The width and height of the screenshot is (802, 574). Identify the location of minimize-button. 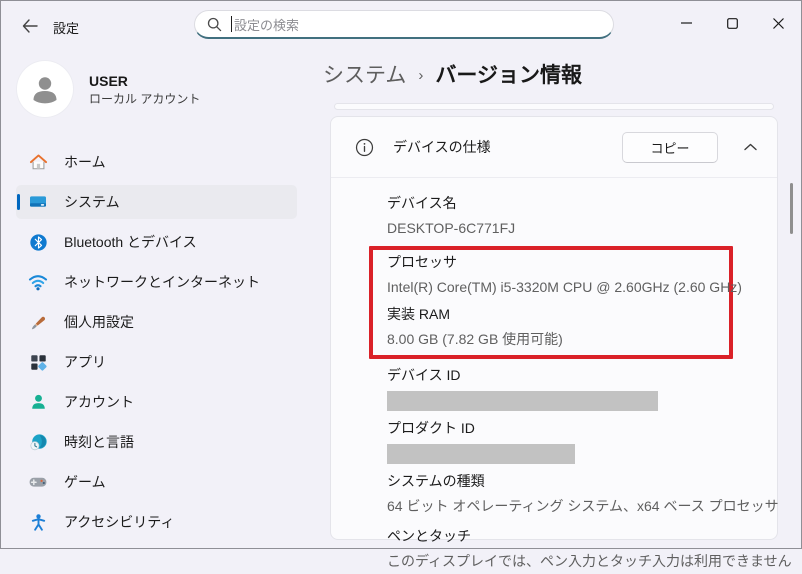
(686, 23).